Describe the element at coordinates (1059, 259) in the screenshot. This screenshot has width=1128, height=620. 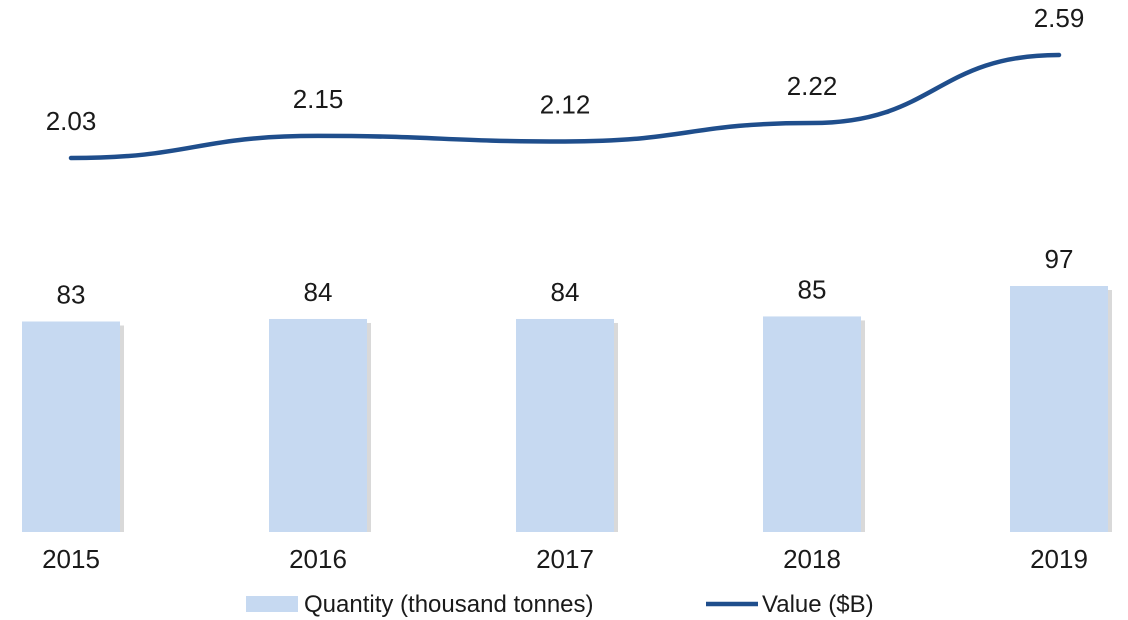
I see `bar-value-label: 97` at that location.